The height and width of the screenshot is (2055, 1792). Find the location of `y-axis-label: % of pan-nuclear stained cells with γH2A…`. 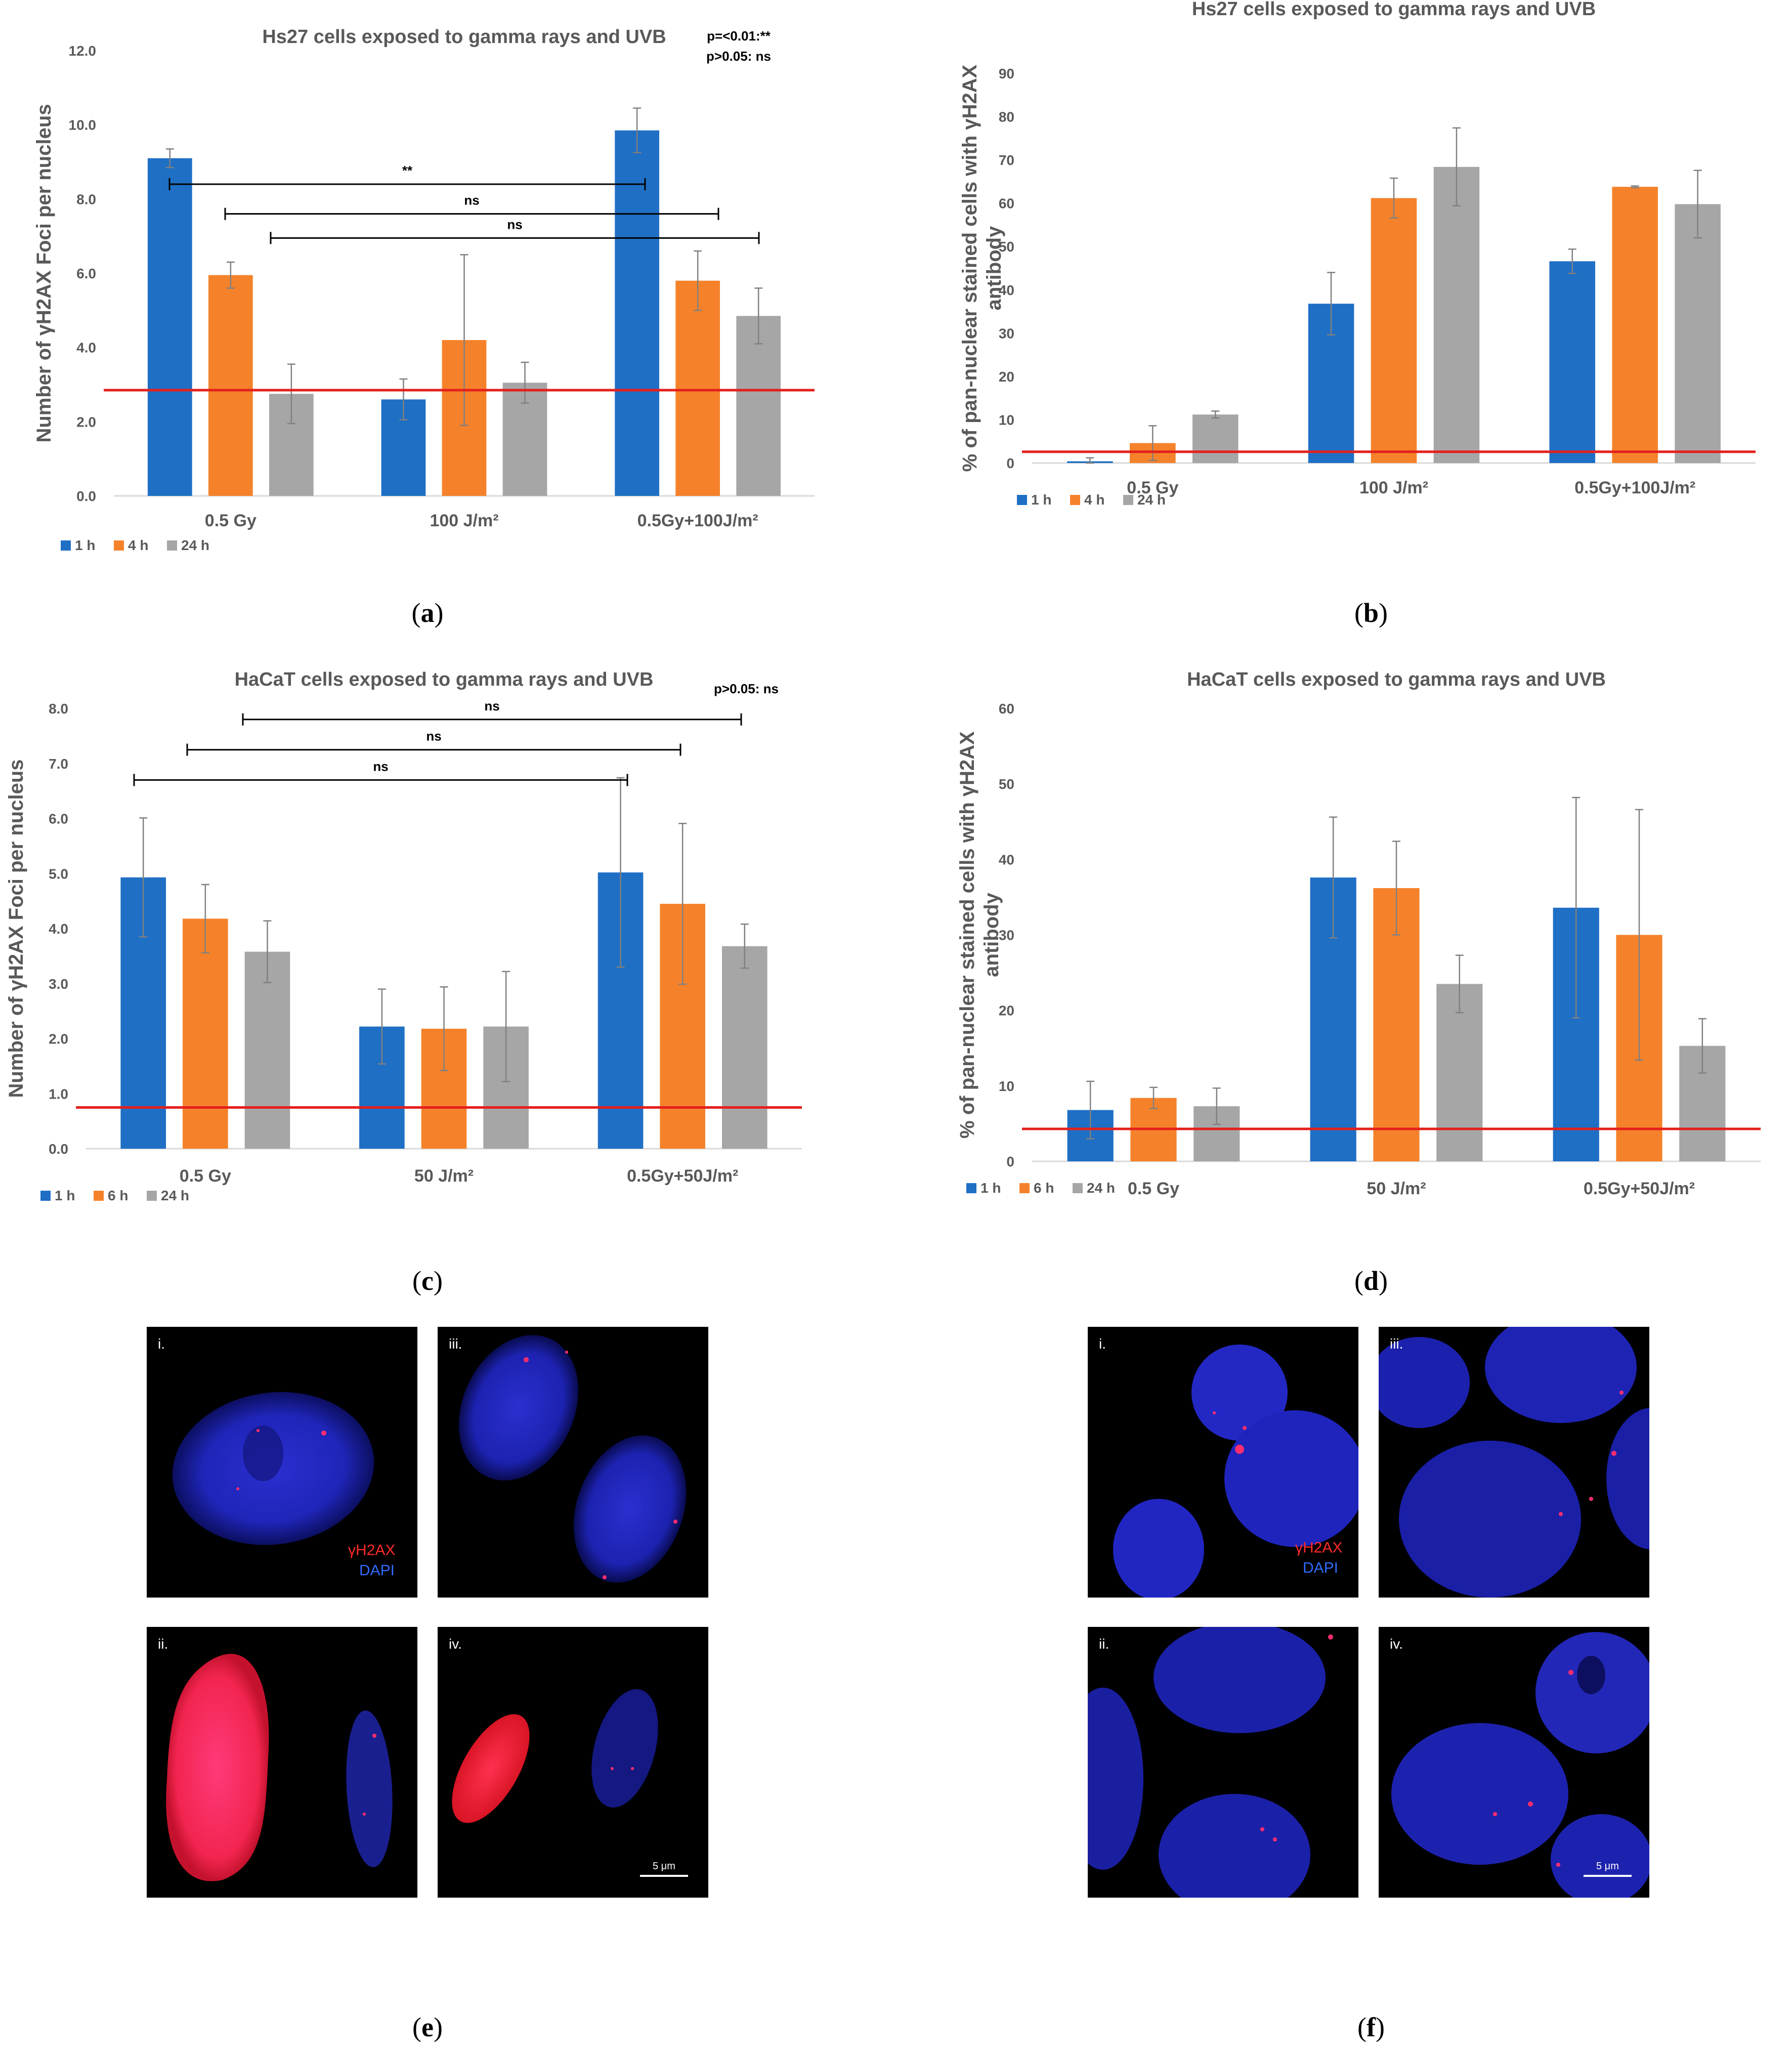

y-axis-label: % of pan-nuclear stained cells with γH2A… is located at coordinates (970, 268).